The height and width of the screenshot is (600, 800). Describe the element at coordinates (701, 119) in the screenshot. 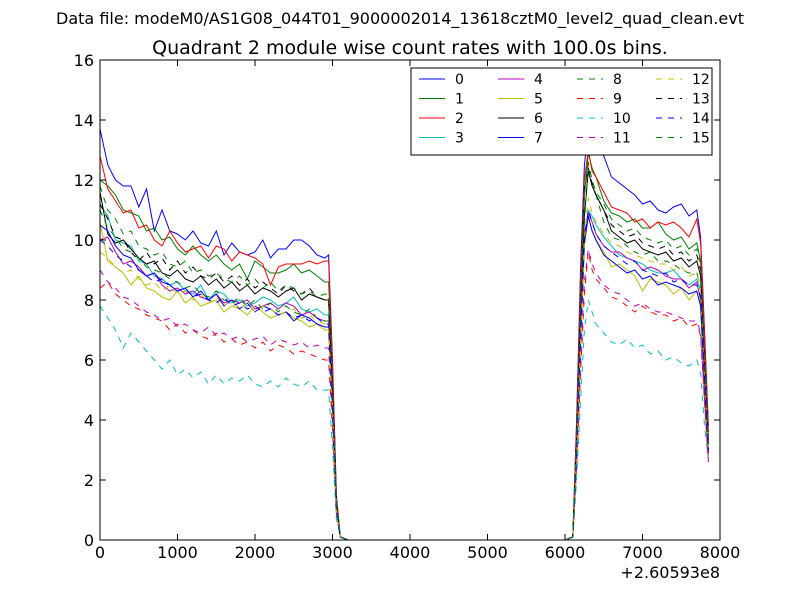

I see `legend-label-14: 14` at that location.